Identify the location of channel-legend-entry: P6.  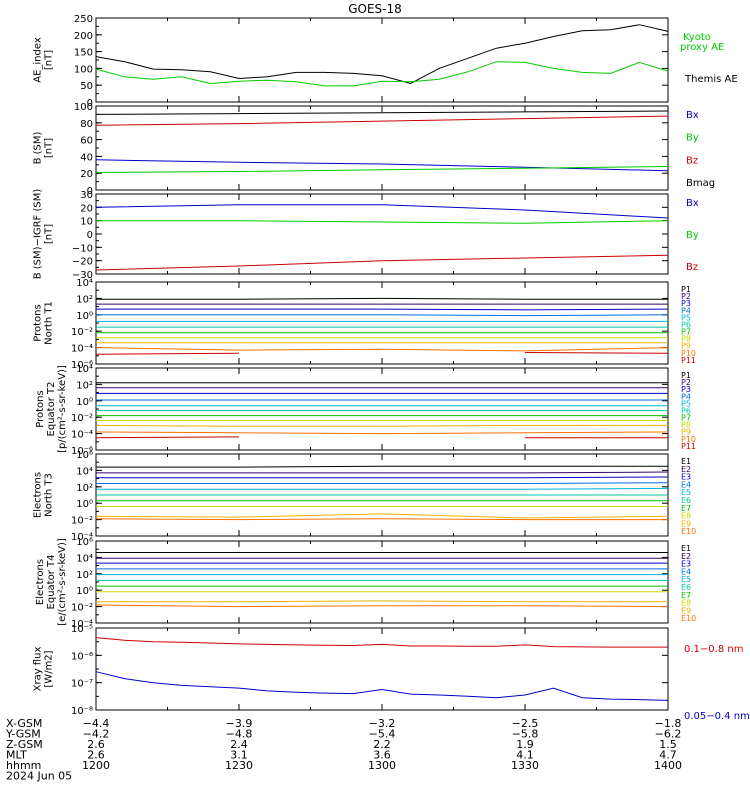
(686, 410).